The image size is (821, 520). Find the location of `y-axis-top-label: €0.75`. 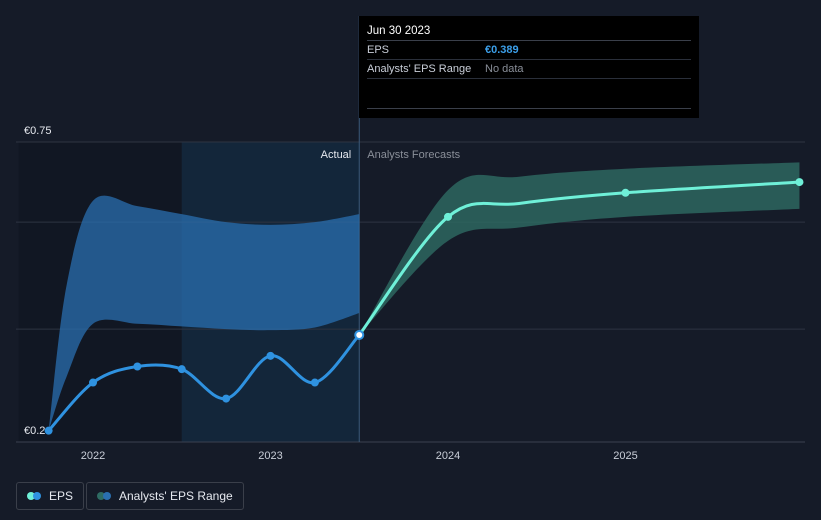

y-axis-top-label: €0.75 is located at coordinates (38, 131).